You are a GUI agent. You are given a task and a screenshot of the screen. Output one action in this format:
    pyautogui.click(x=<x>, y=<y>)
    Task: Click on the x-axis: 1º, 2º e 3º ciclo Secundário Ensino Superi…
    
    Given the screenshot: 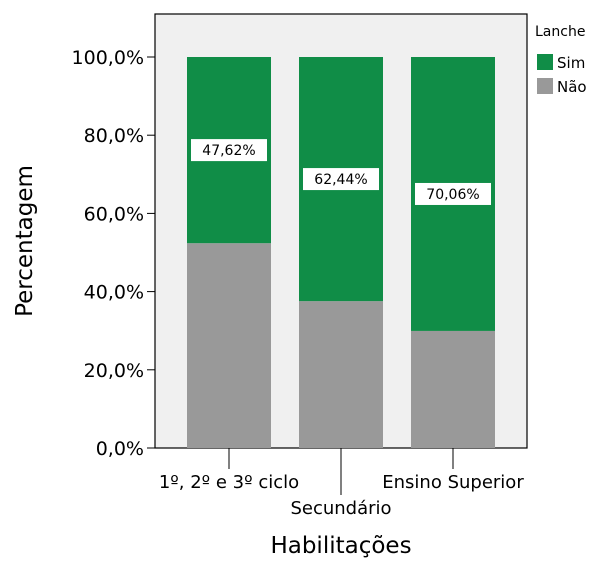 What is the action you would take?
    pyautogui.click(x=341, y=483)
    